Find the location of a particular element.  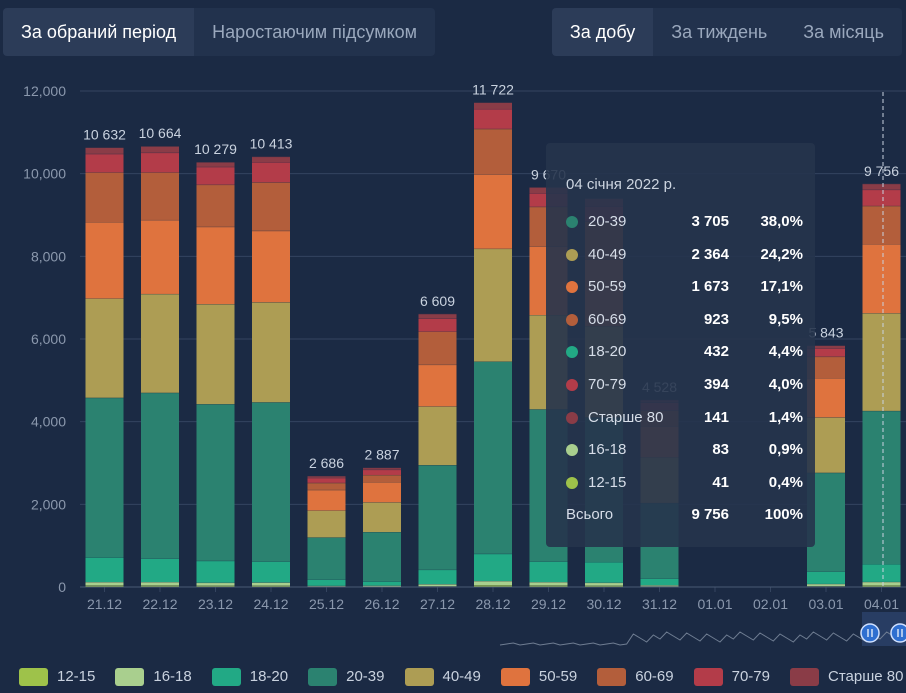

legend-item-60-69: 60-69 is located at coordinates (635, 676).